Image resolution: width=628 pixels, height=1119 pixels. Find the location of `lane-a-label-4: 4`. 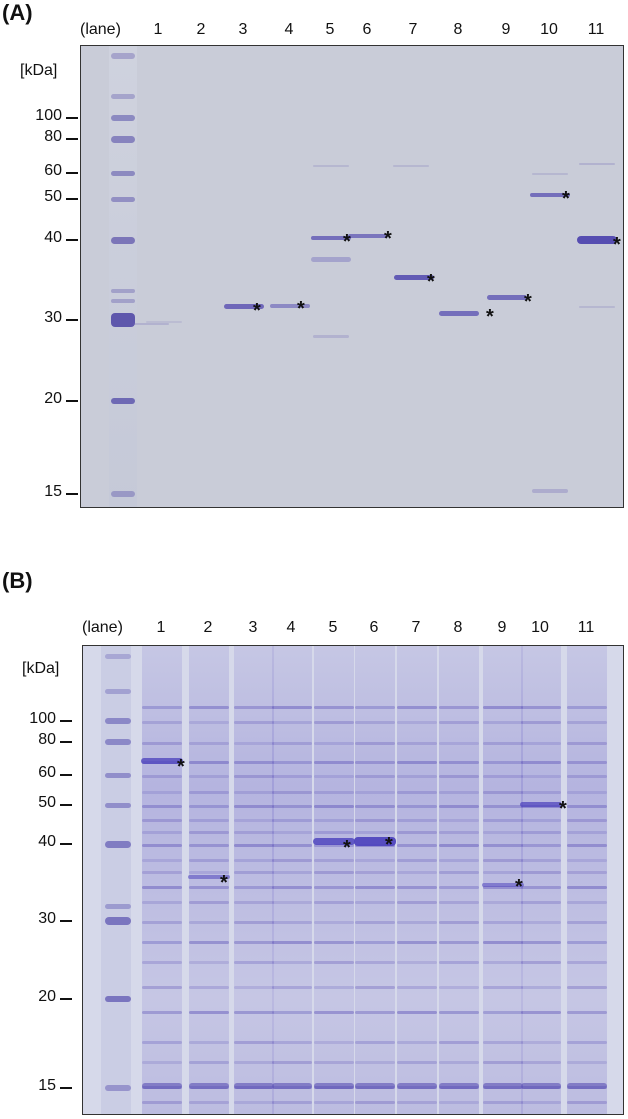

lane-a-label-4: 4 is located at coordinates (289, 29).